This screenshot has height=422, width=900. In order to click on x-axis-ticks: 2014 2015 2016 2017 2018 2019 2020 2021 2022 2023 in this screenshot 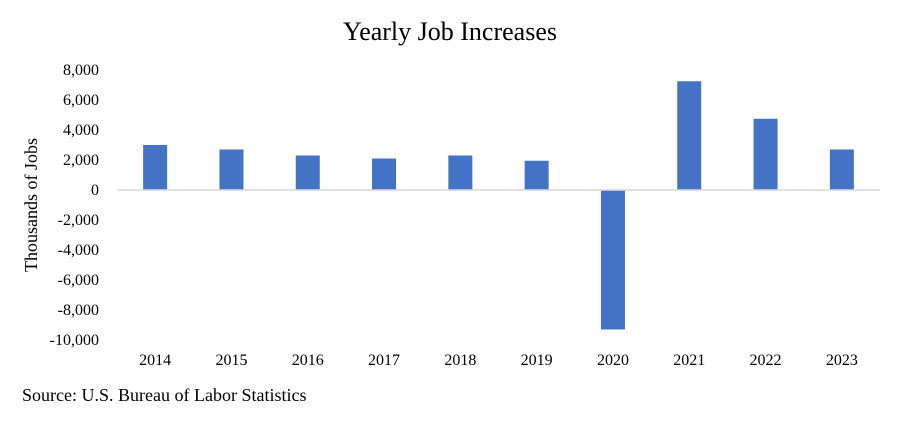, I will do `click(498, 360)`.